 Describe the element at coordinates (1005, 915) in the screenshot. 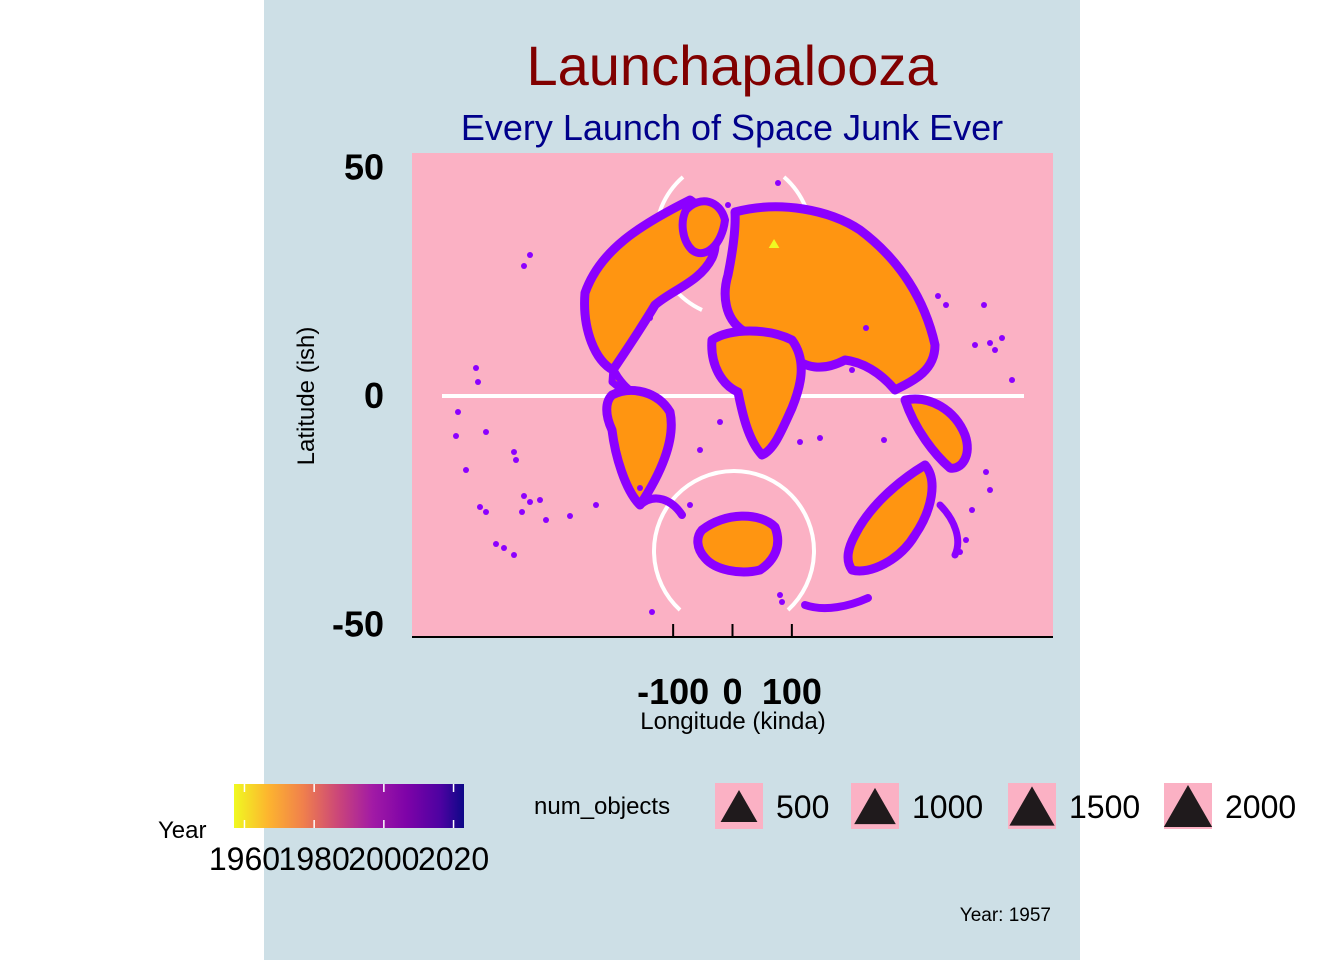

I see `caption: Year: 1957` at that location.